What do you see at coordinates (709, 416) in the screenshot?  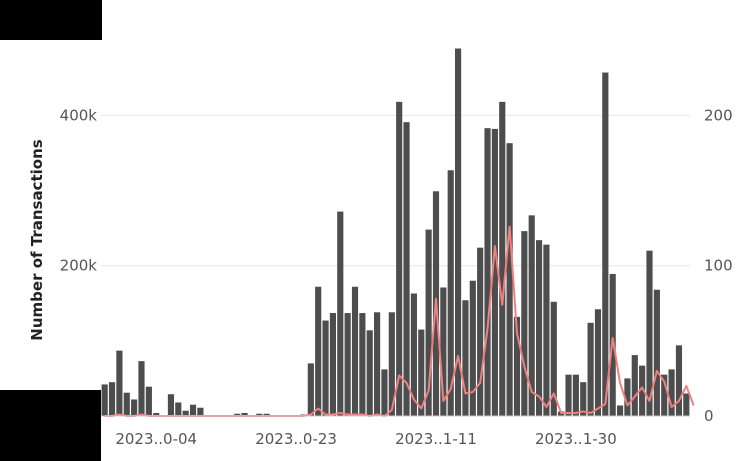 I see `y2-tick-label: 0` at bounding box center [709, 416].